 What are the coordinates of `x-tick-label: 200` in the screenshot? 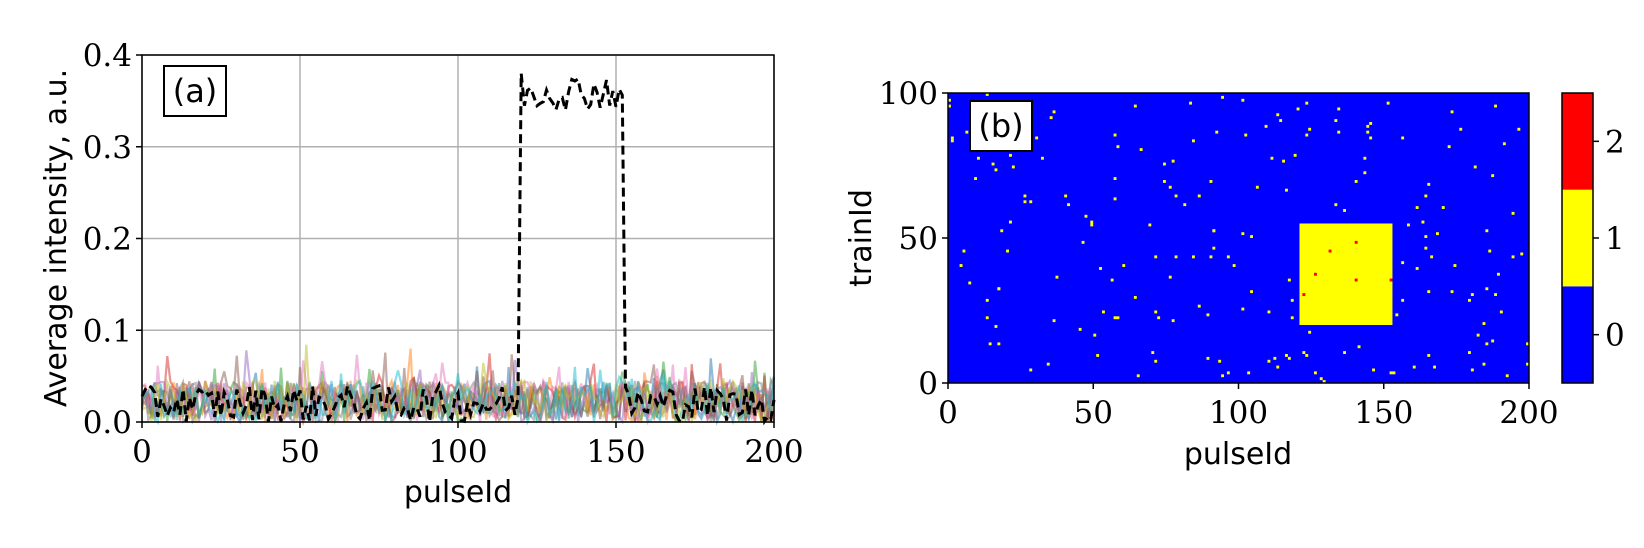 It's located at (773, 452).